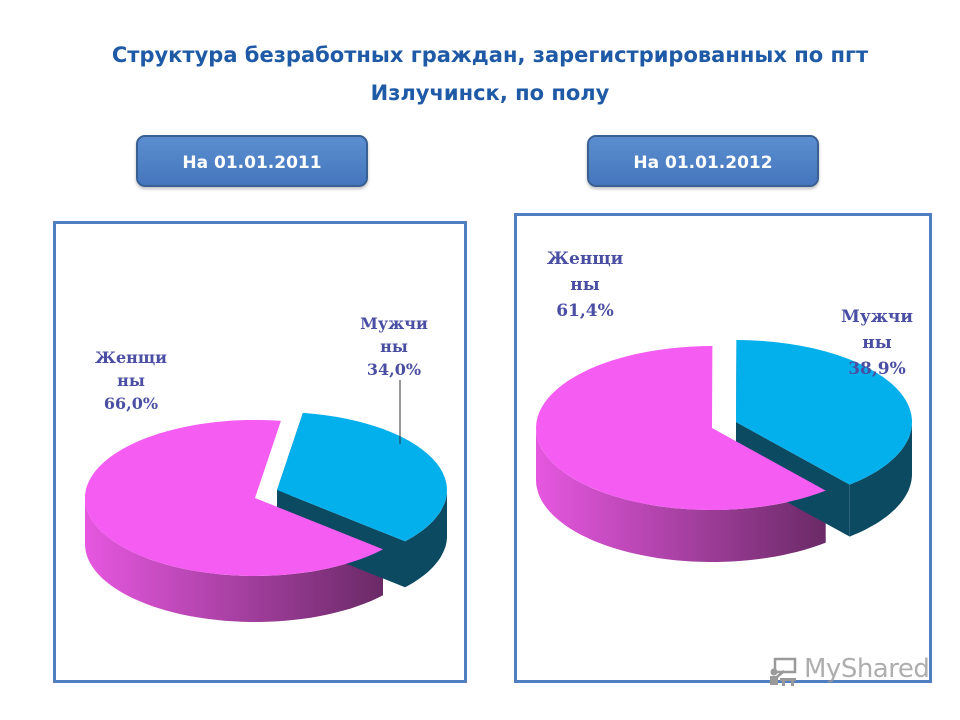  I want to click on date-label-2012: На 01.01.2012, so click(703, 161).